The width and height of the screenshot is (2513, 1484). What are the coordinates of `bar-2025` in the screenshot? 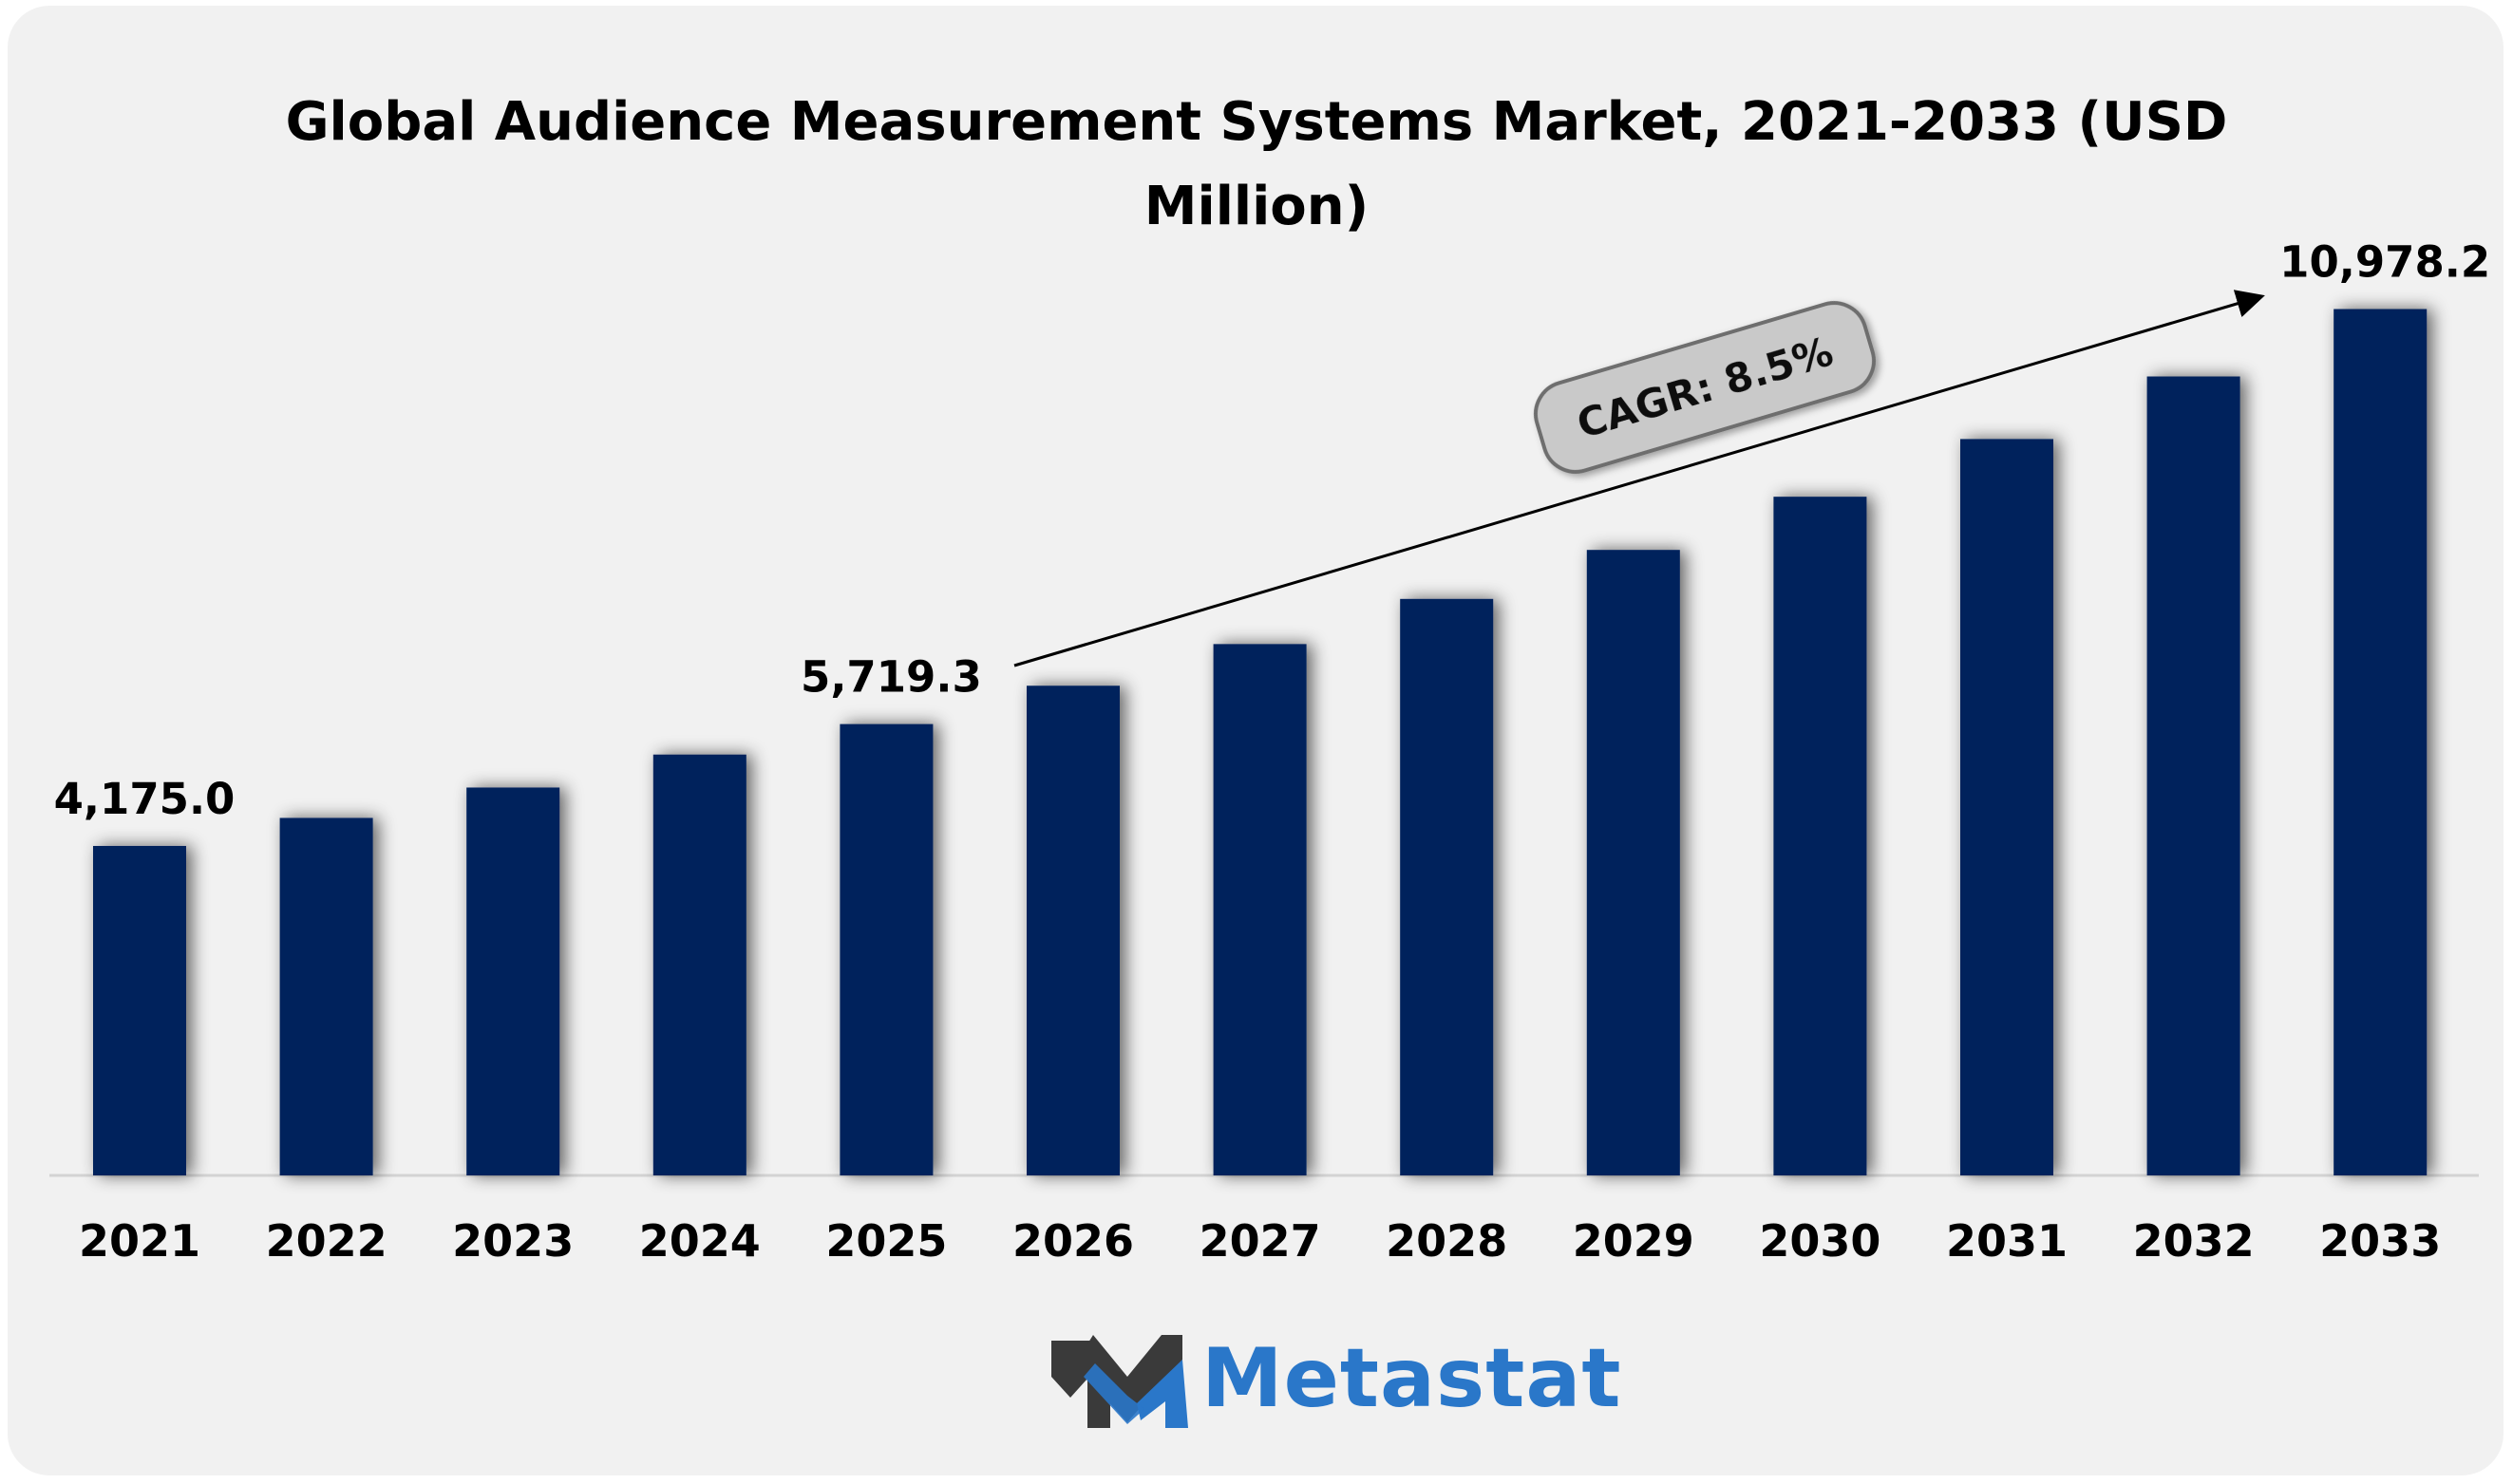 It's located at (887, 949).